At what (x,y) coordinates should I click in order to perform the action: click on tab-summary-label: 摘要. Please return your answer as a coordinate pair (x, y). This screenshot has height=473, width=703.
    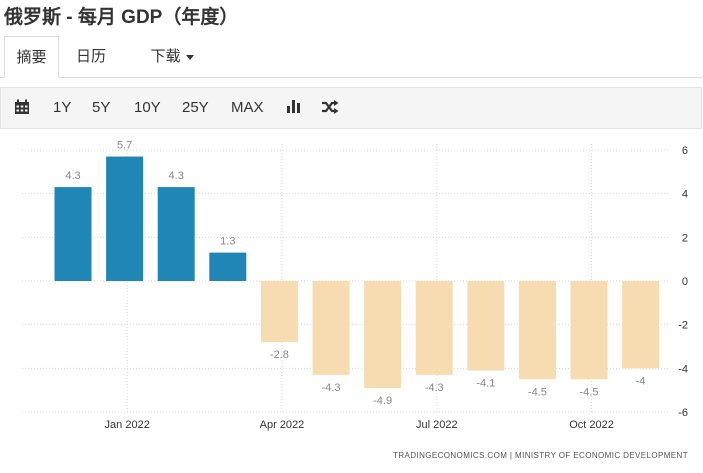
    Looking at the image, I should click on (31, 57).